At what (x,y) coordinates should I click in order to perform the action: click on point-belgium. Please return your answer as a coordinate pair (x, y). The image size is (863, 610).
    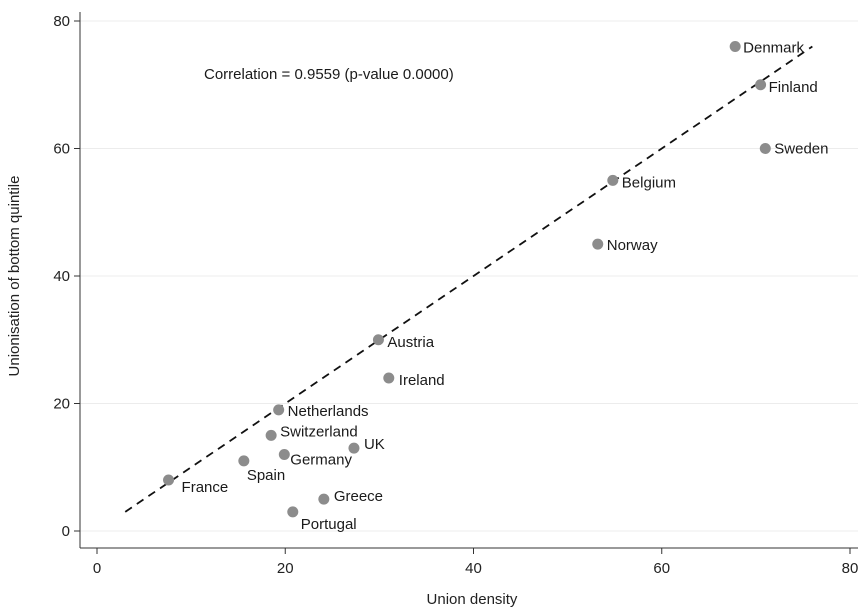
    Looking at the image, I should click on (613, 180).